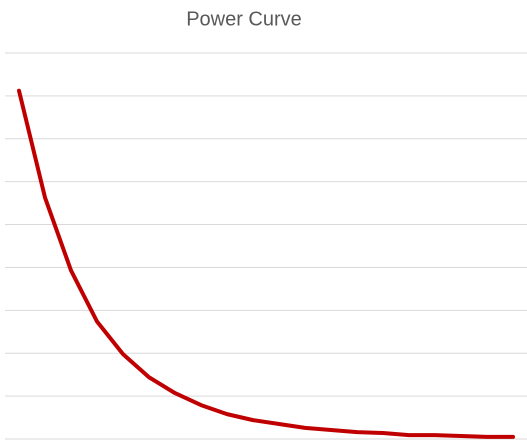 This screenshot has width=527, height=445. Describe the element at coordinates (244, 19) in the screenshot. I see `chart-title: Power Curve` at that location.